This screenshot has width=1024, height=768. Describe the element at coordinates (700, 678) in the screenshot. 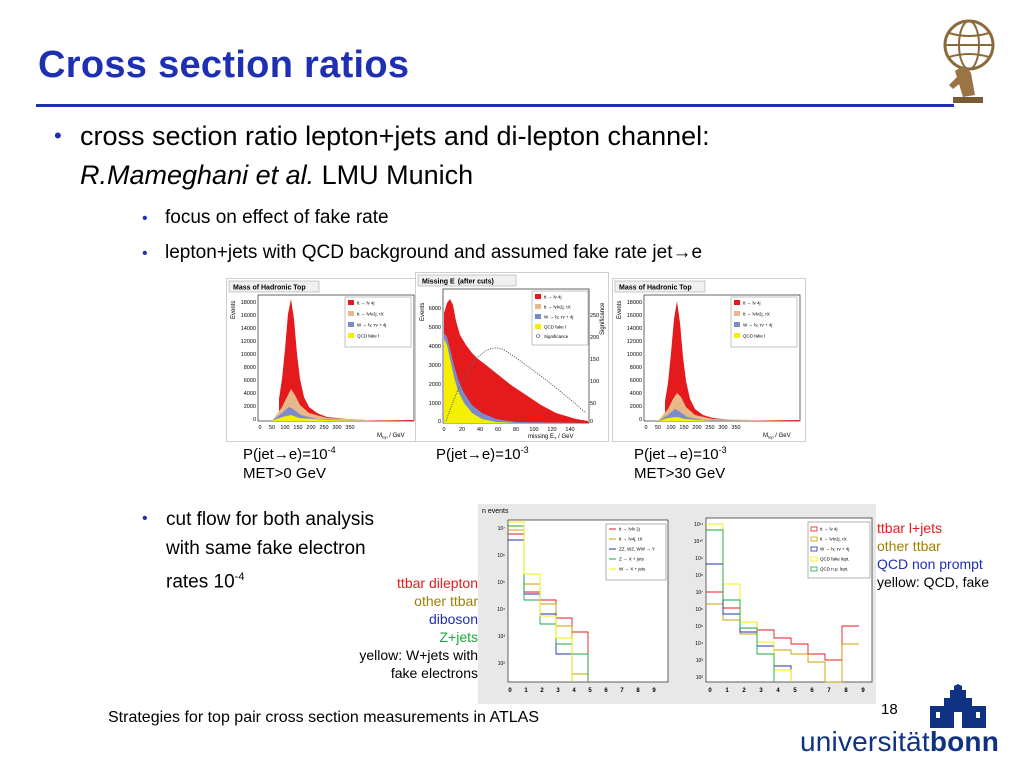

I see `y-tick: 10²` at that location.